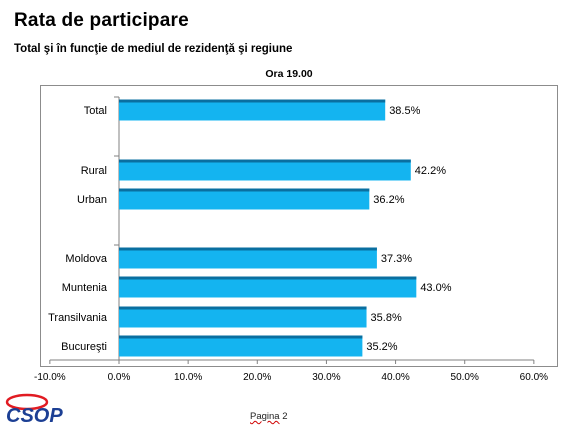 The image size is (578, 432). Describe the element at coordinates (257, 377) in the screenshot. I see `x-tick-label: 20.0%` at that location.